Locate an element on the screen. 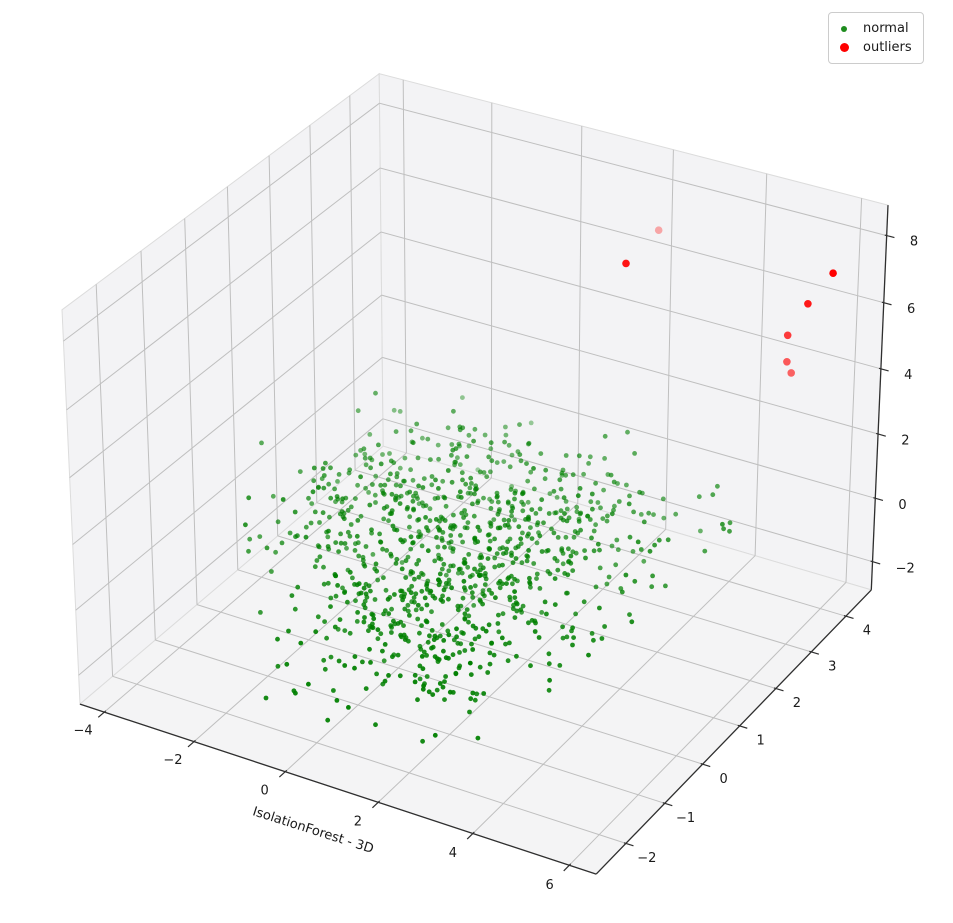 Image resolution: width=953 pixels, height=923 pixels. y-tick-mark is located at coordinates (742, 726).